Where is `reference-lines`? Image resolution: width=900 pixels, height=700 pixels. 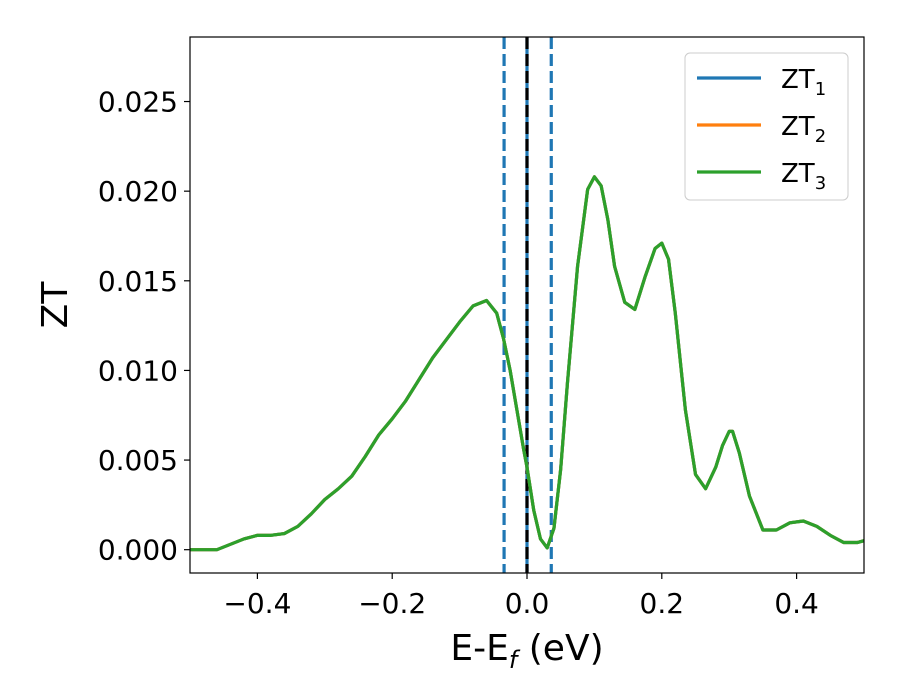 reference-lines is located at coordinates (527, 305).